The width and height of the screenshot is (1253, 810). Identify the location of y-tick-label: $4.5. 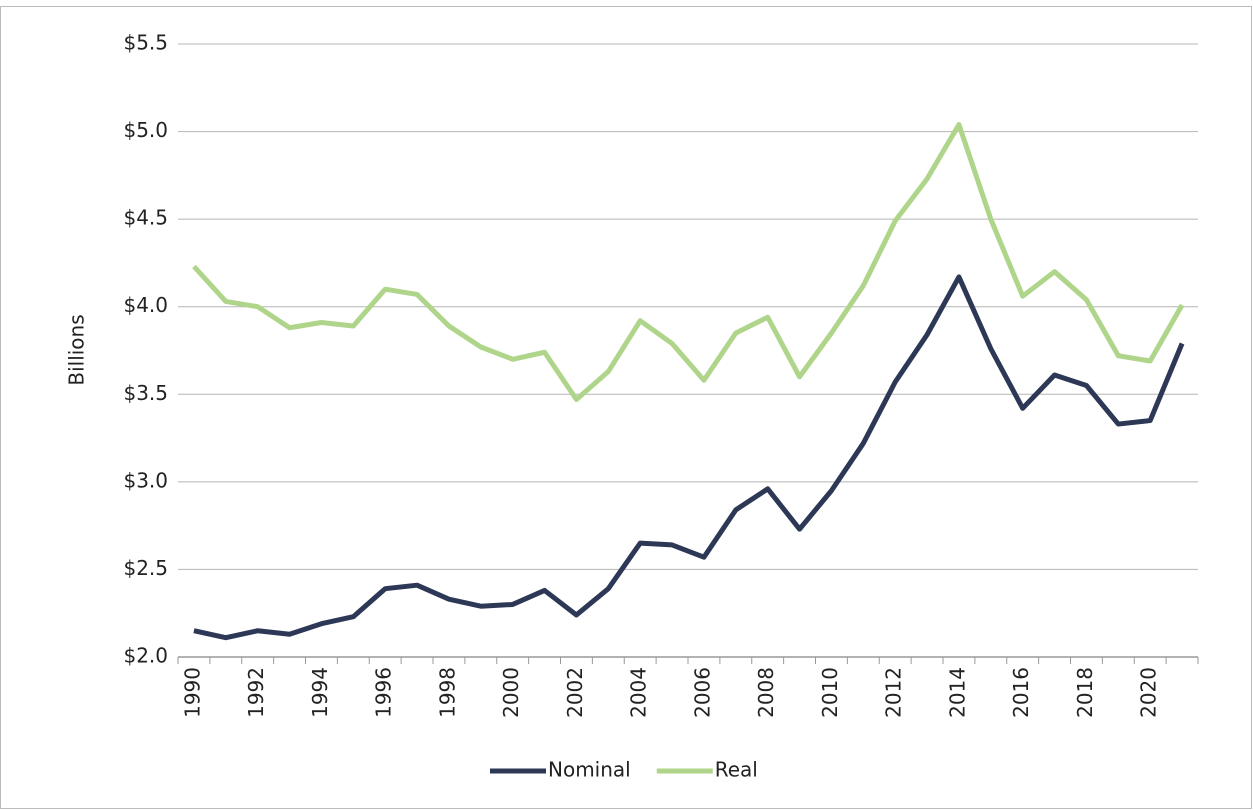
(145, 218).